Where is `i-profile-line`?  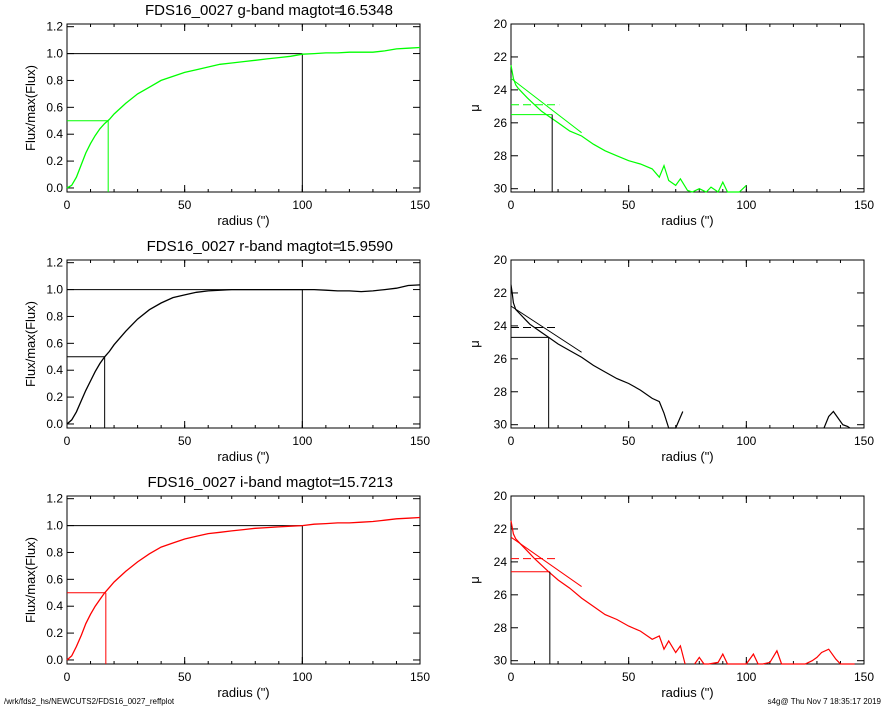 i-profile-line is located at coordinates (598, 592).